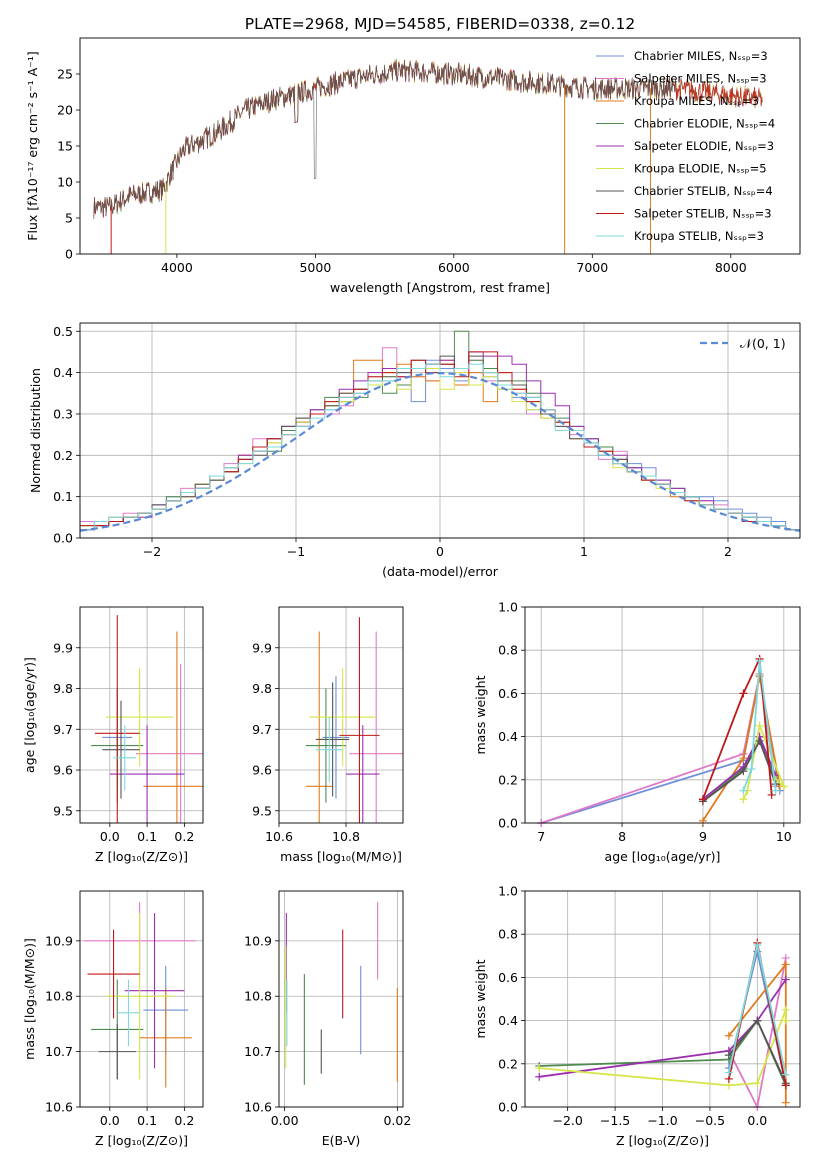 Image resolution: width=819 pixels, height=1170 pixels. What do you see at coordinates (440, 551) in the screenshot?
I see `residuals-xtick-label: 0` at bounding box center [440, 551].